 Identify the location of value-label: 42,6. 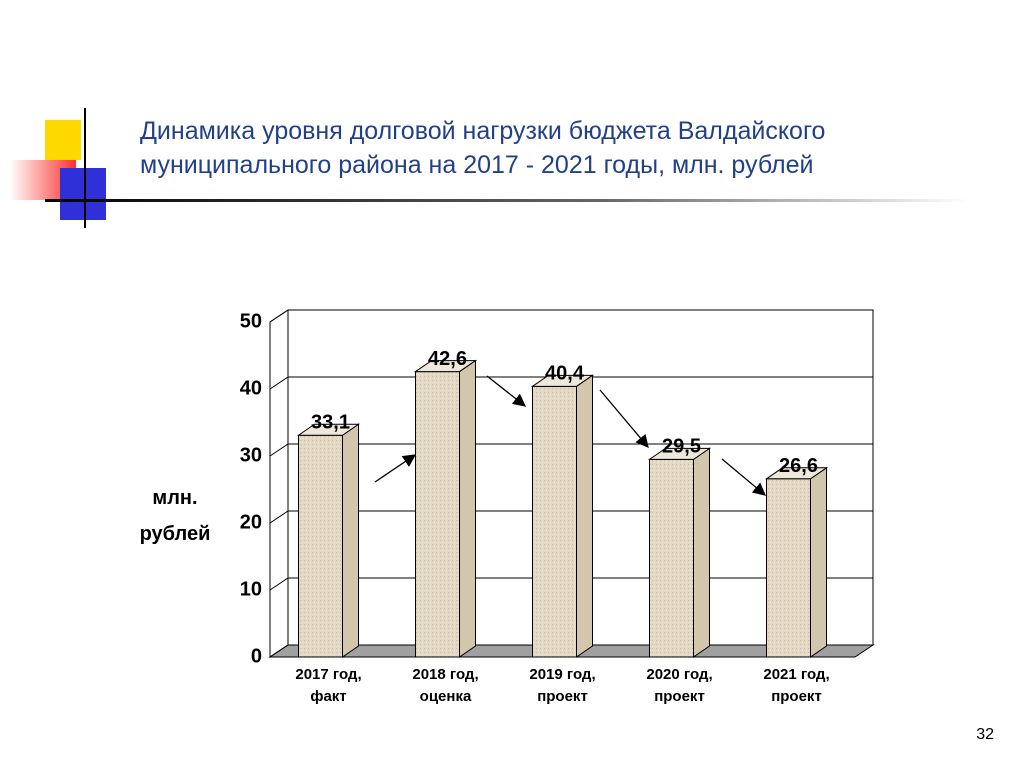
(447, 359).